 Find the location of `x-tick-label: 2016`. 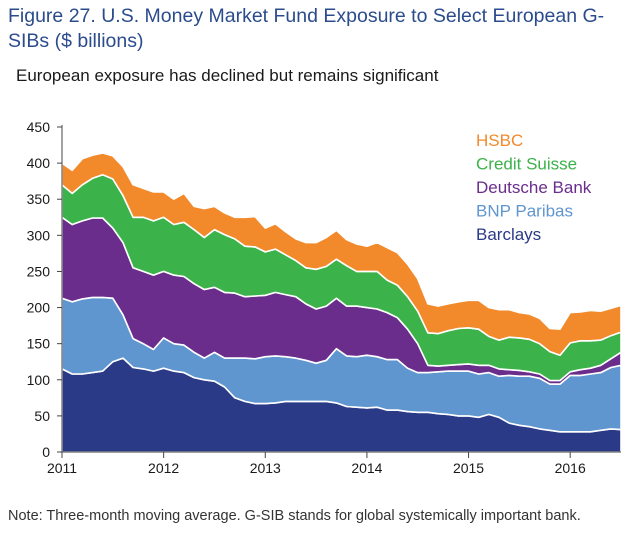

x-tick-label: 2016 is located at coordinates (570, 468).